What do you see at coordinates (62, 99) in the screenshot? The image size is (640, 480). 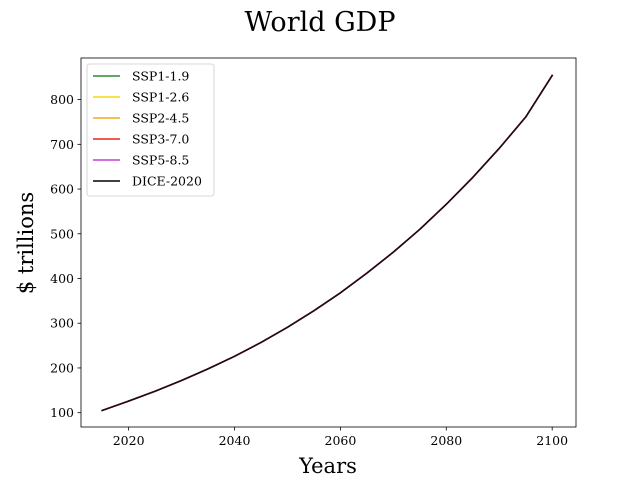 I see `y-tick-label-800: 800` at bounding box center [62, 99].